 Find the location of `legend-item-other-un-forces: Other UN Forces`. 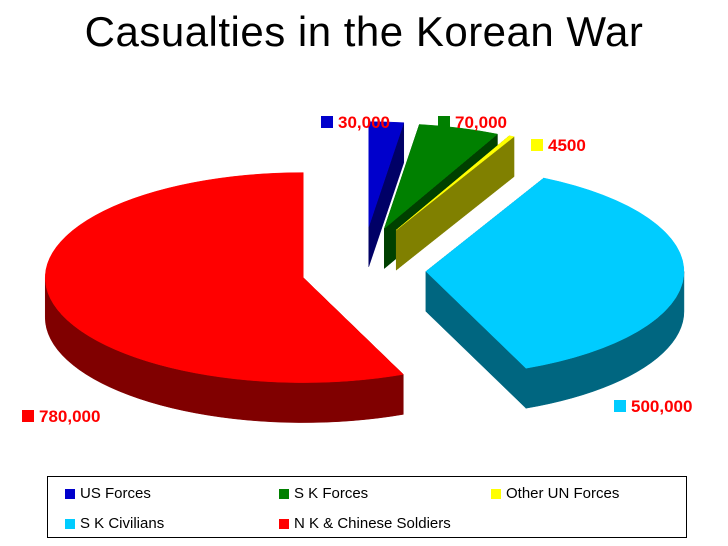

legend-item-other-un-forces: Other UN Forces is located at coordinates (555, 493).